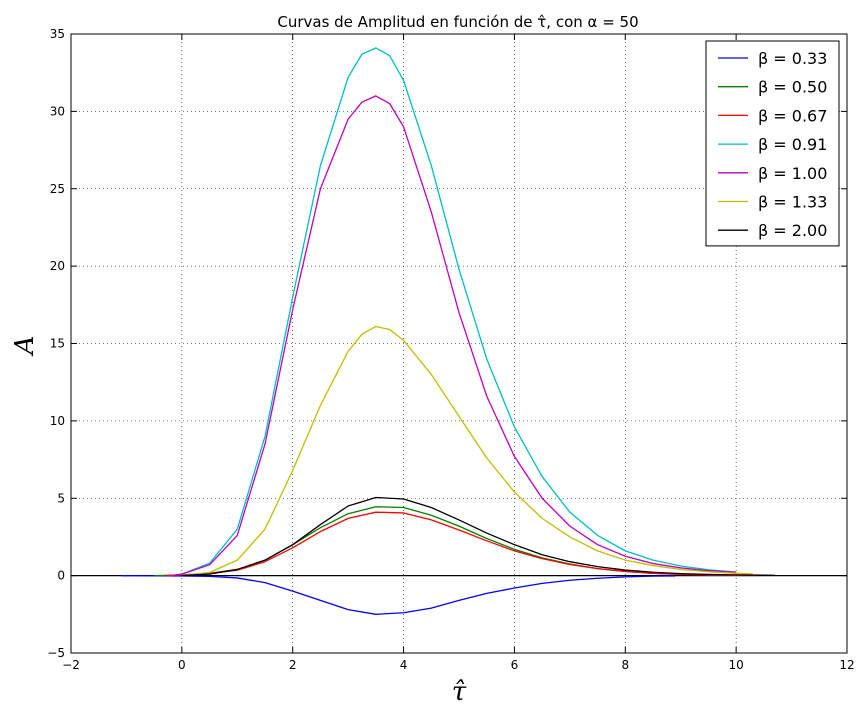 This screenshot has width=864, height=718. I want to click on y-tick-label: 25, so click(57, 189).